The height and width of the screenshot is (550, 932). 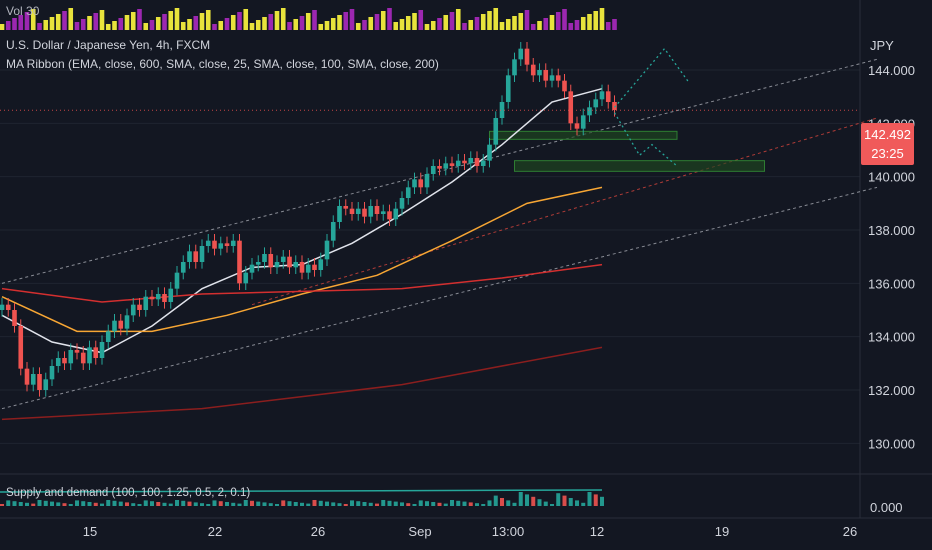 I want to click on price-tick-label: 136.000, so click(x=891, y=283).